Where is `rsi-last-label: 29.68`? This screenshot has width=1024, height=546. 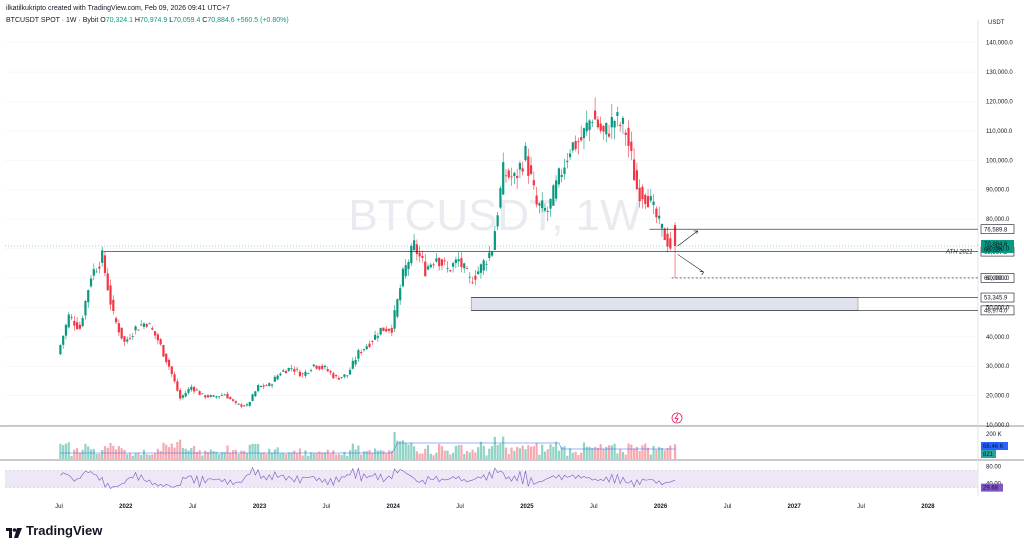
rsi-last-label: 29.68 is located at coordinates (992, 487).